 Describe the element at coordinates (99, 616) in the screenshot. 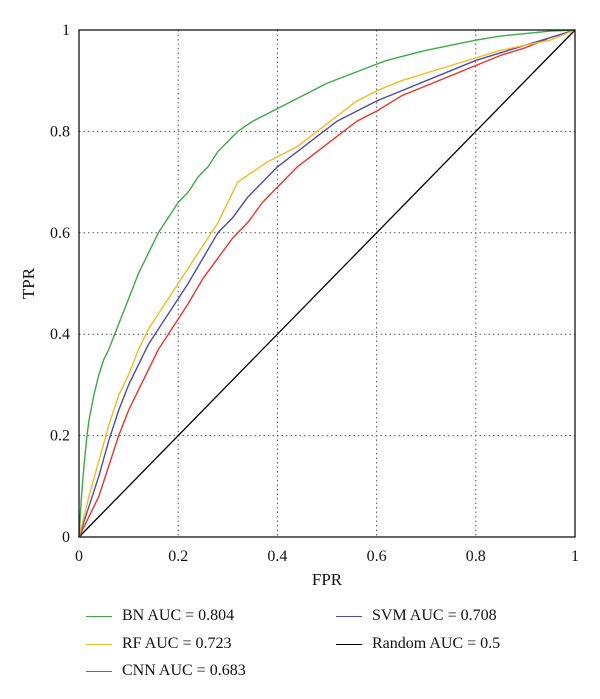

I see `legend-swatch-bn` at that location.